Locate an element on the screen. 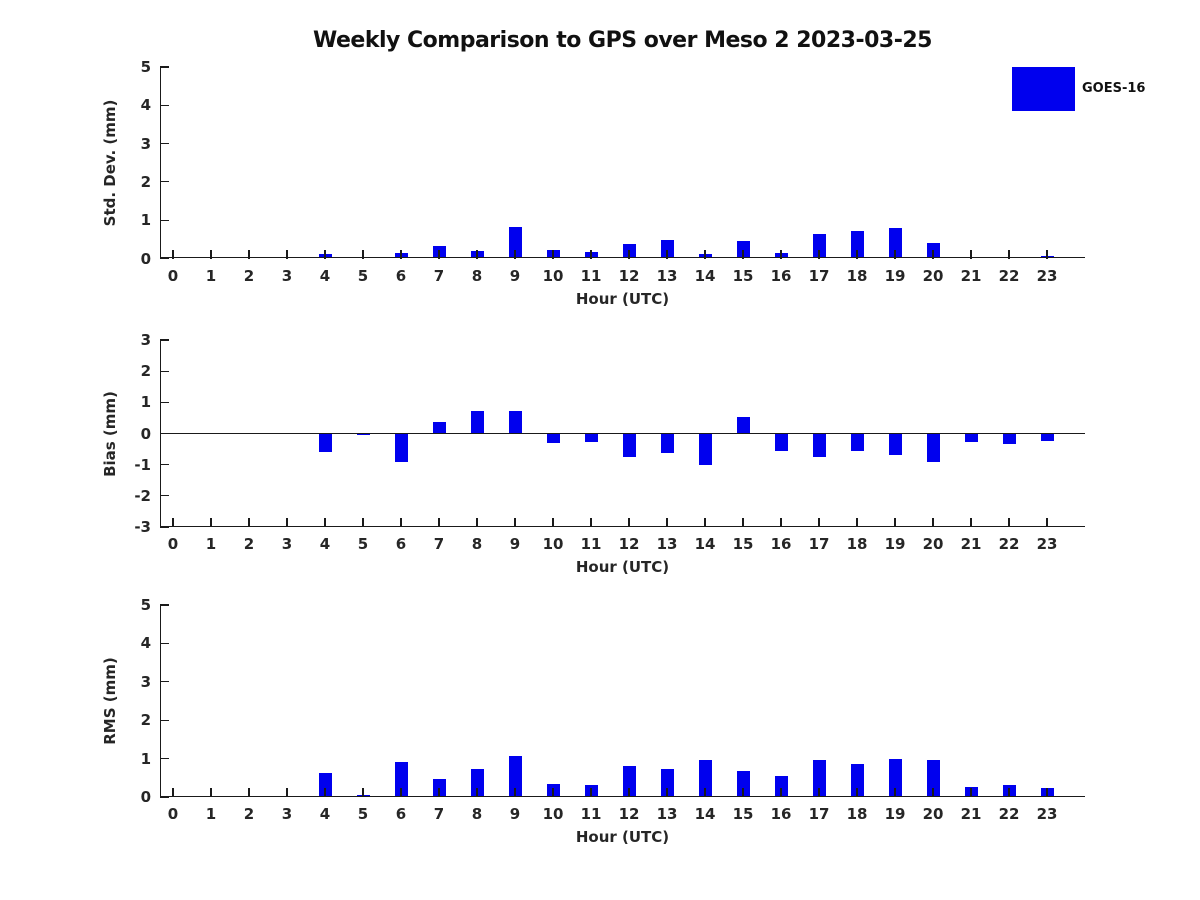 The image size is (1200, 900). x-tick-label: 9 is located at coordinates (515, 275).